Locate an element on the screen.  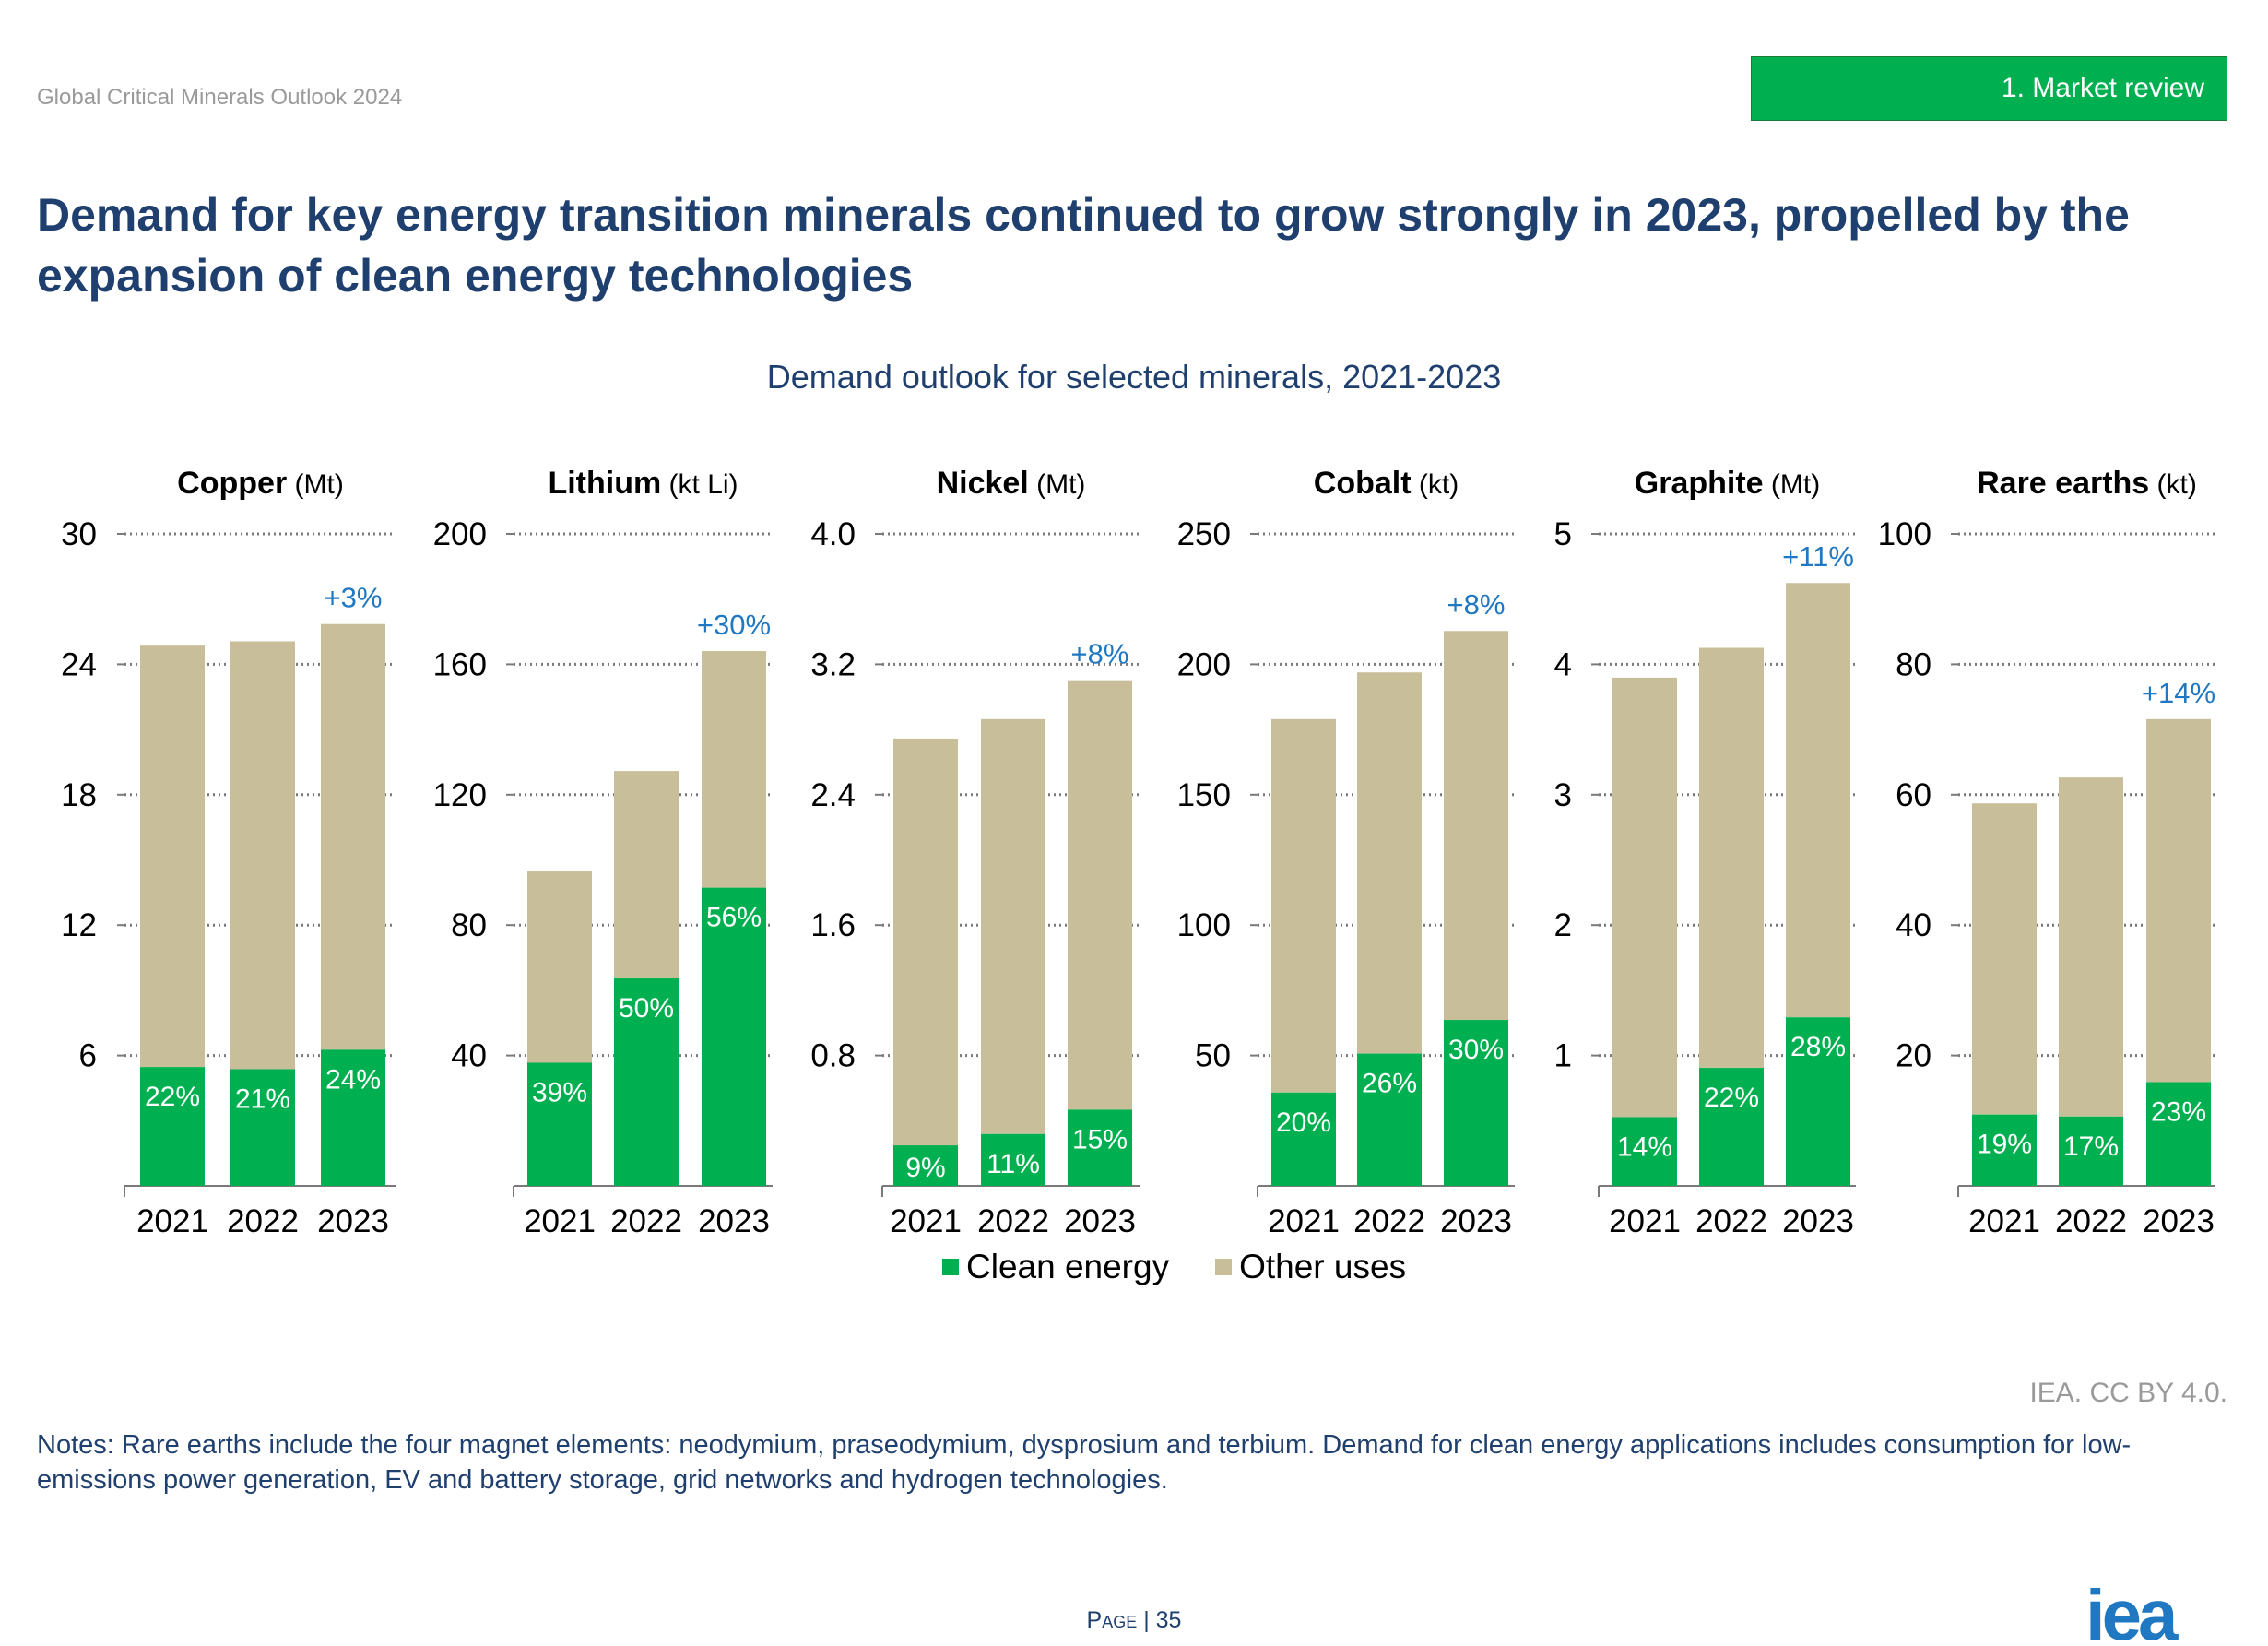
copper-x-tick-label: 2023 is located at coordinates (353, 1221).